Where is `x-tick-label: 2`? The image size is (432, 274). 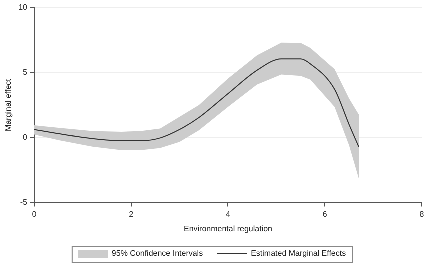 x-tick-label: 2 is located at coordinates (131, 214).